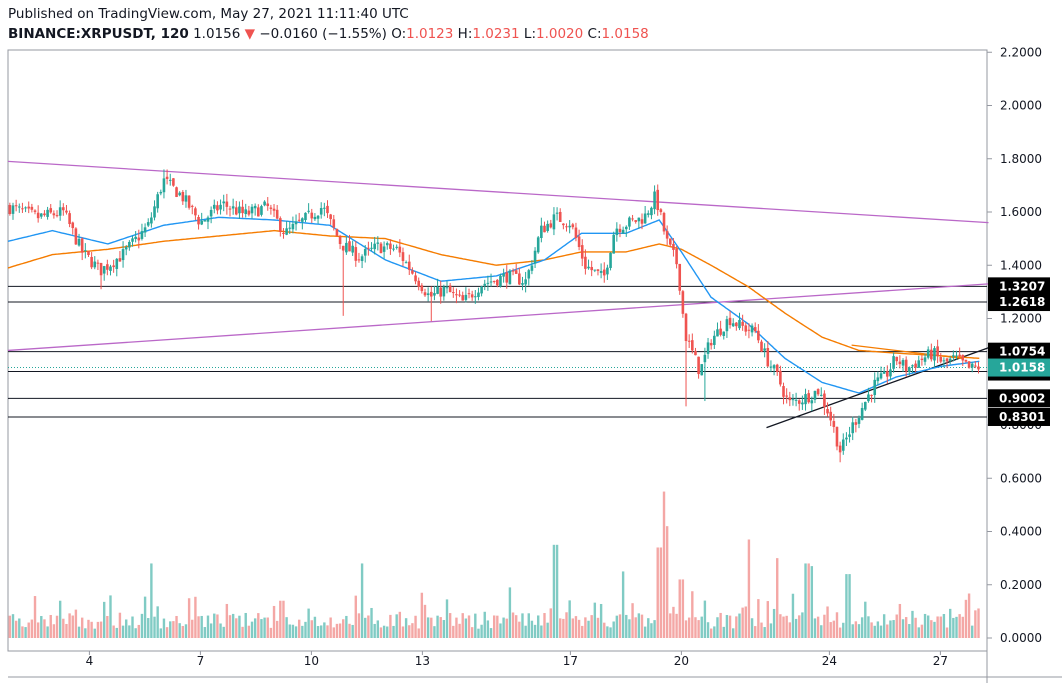  What do you see at coordinates (1019, 416) in the screenshot?
I see `level-tag` at bounding box center [1019, 416].